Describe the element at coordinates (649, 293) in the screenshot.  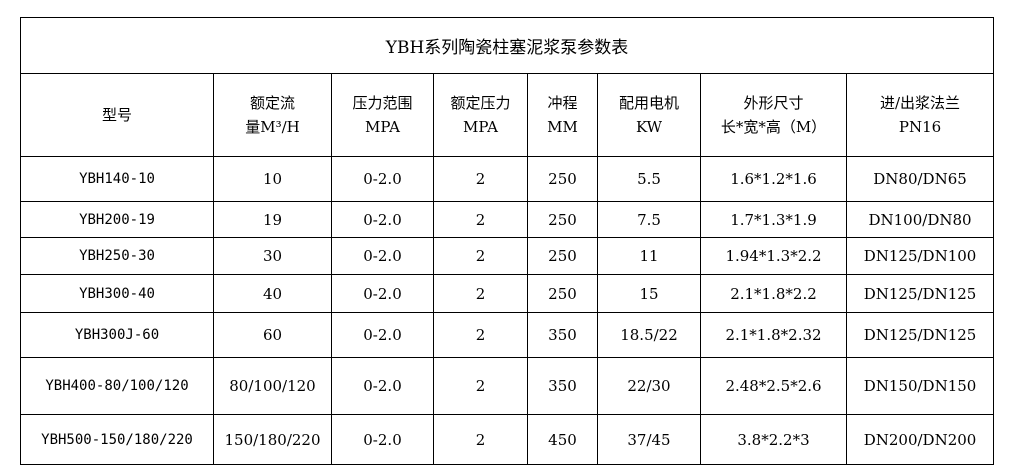
I see `table-cell: 15` at that location.